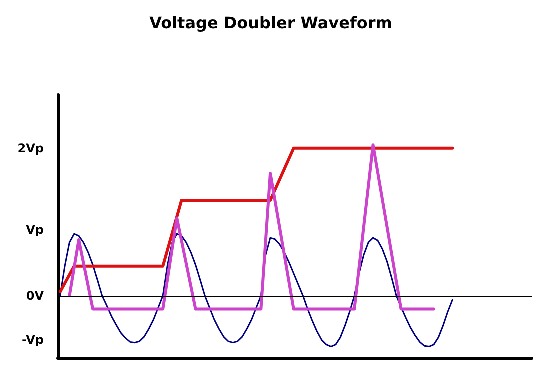  I want to click on y-tick-label: 2Vp, so click(31, 148).